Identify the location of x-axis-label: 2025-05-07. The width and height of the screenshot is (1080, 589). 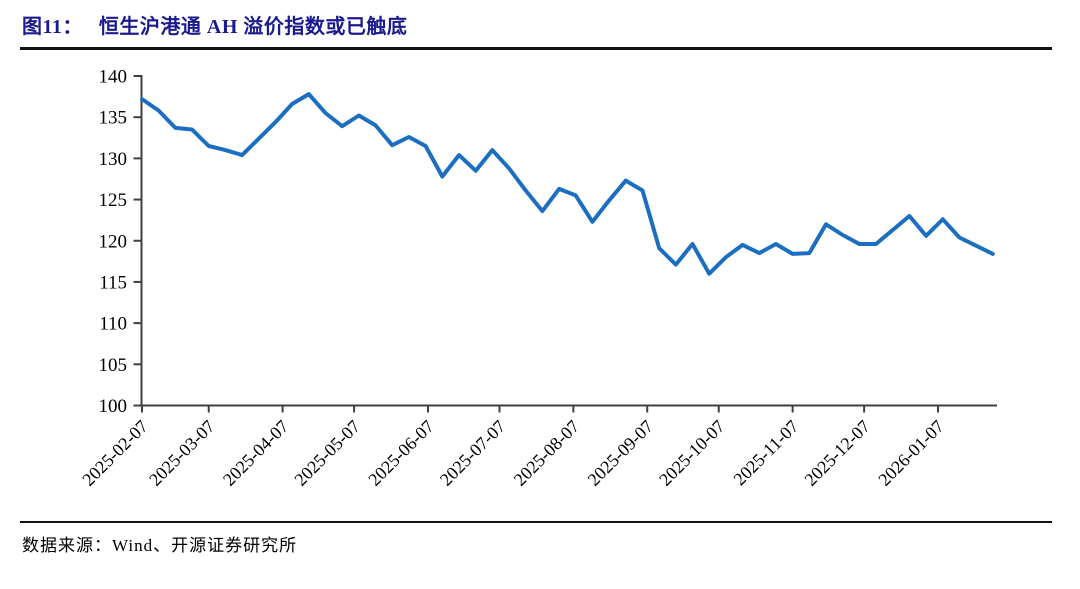
(327, 453).